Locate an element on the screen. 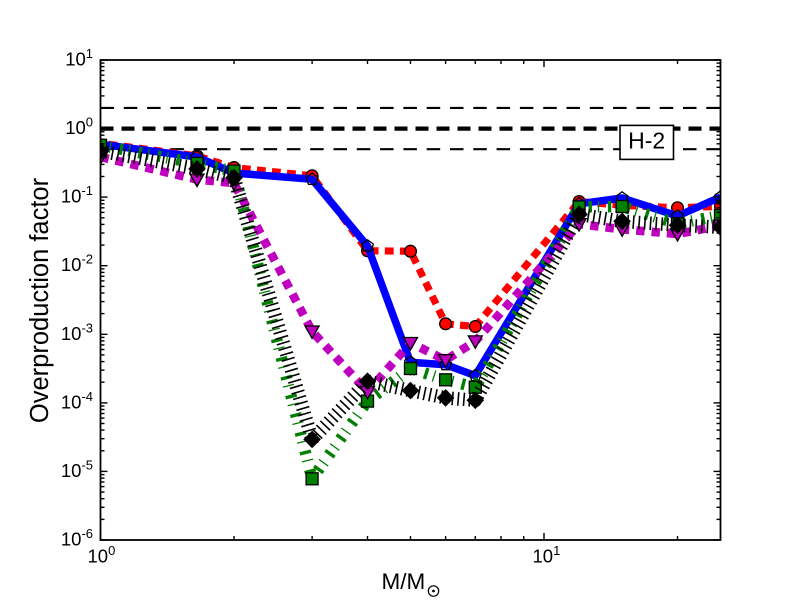 This screenshot has width=800, height=605. svg-text: M/M is located at coordinates (404, 581).